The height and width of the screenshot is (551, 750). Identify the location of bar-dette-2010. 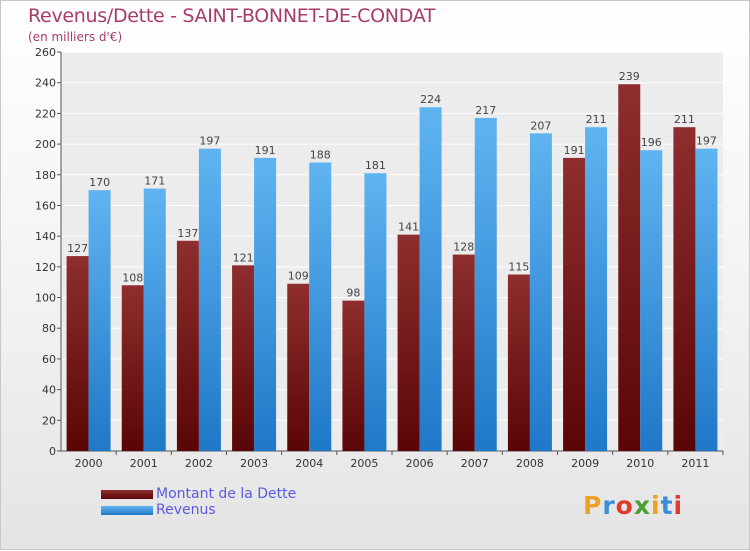
(629, 267).